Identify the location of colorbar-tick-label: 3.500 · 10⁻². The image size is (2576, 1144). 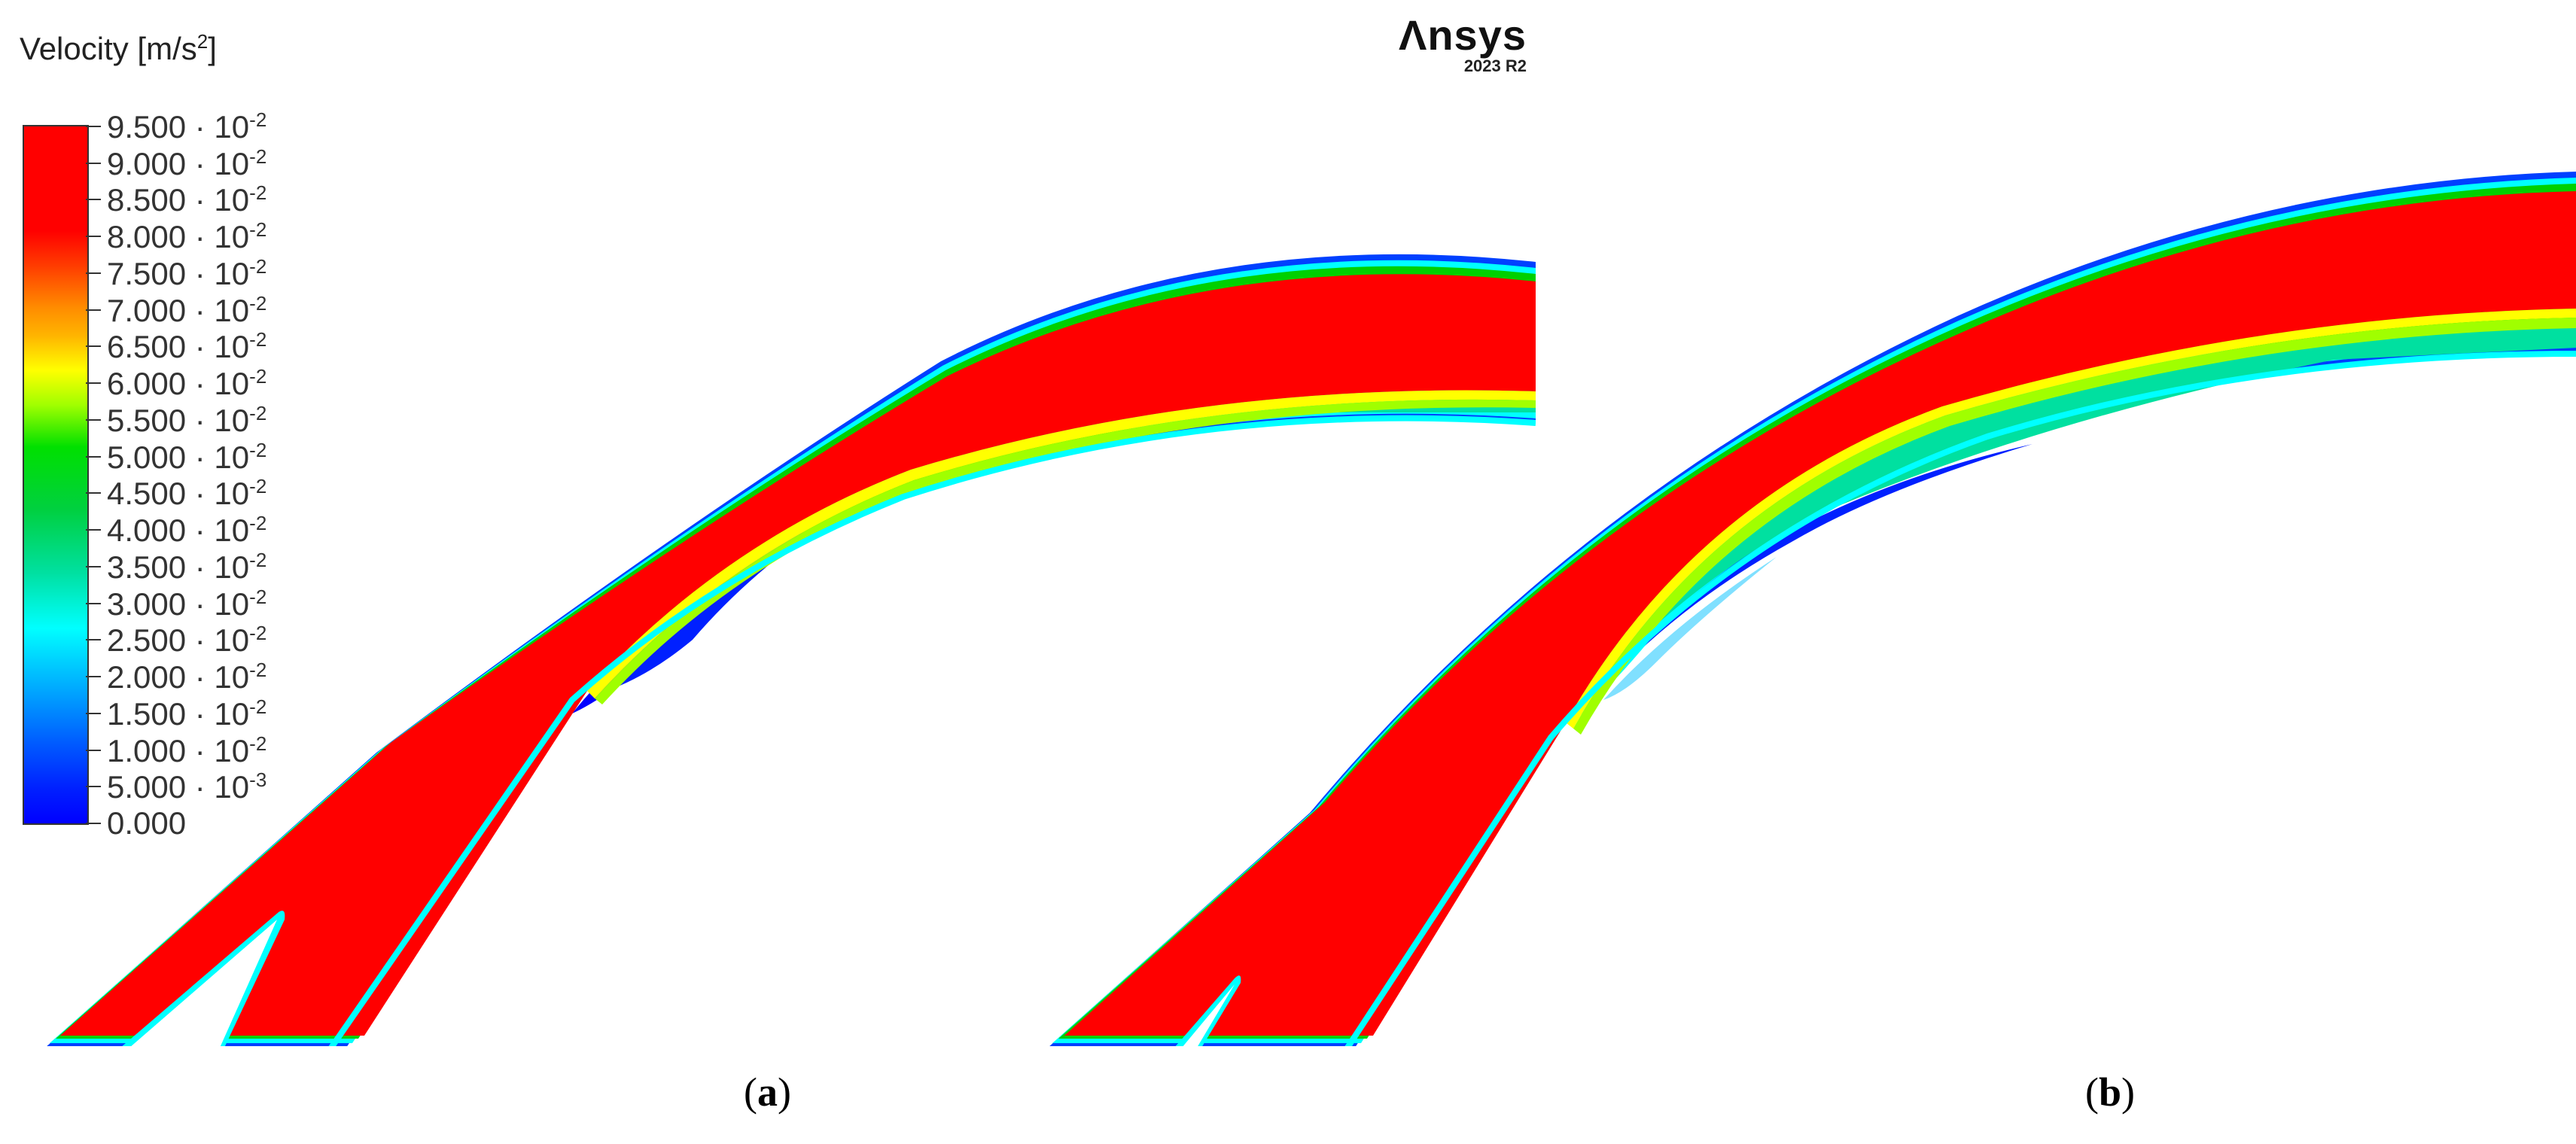
(187, 566).